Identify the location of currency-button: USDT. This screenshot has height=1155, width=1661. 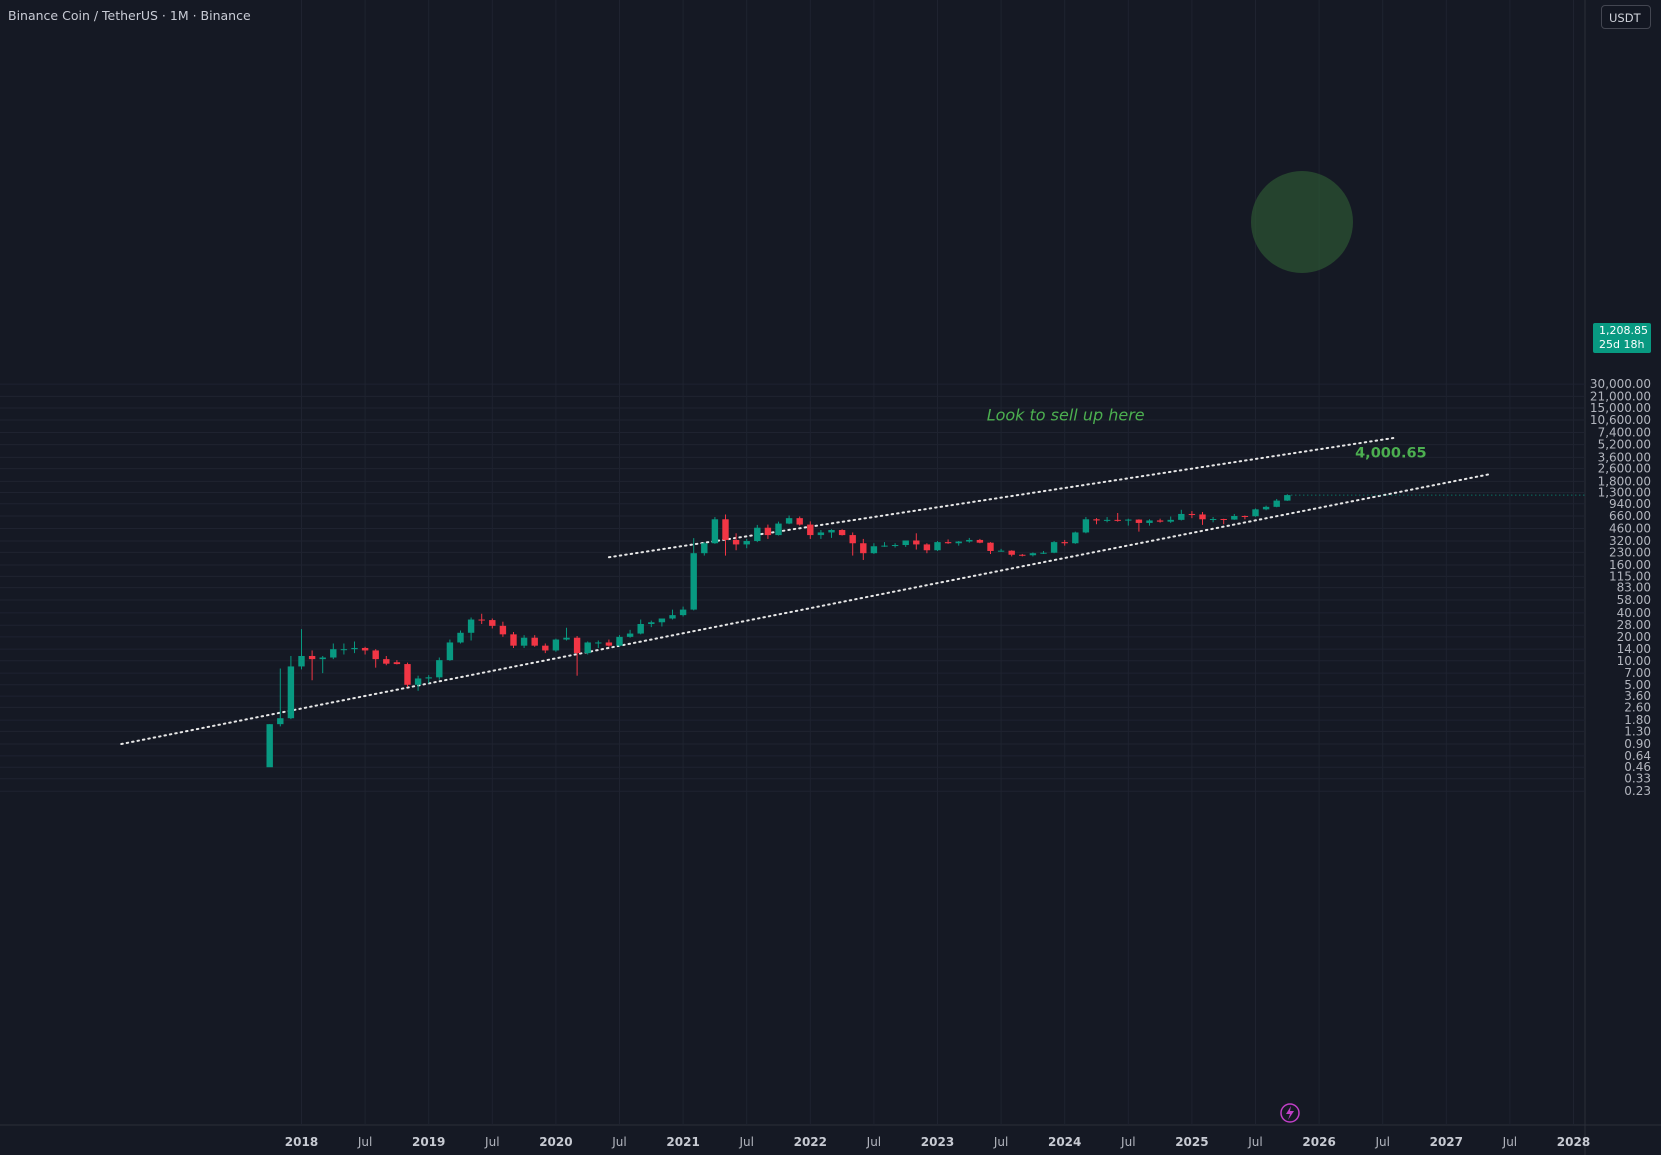
(1626, 17).